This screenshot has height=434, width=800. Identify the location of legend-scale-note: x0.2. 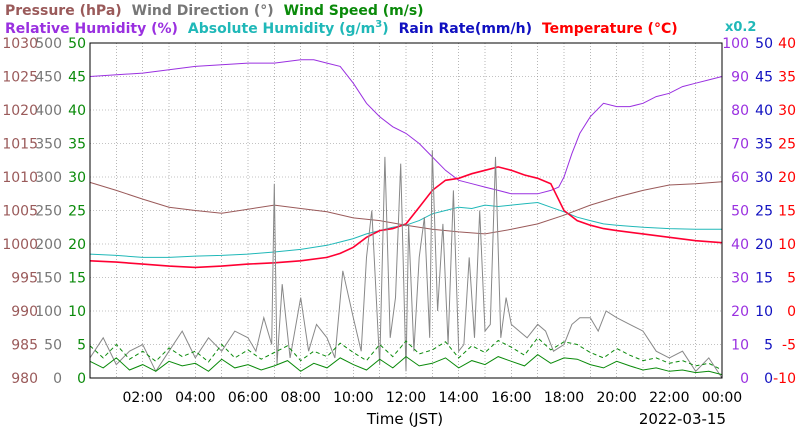
(740, 27).